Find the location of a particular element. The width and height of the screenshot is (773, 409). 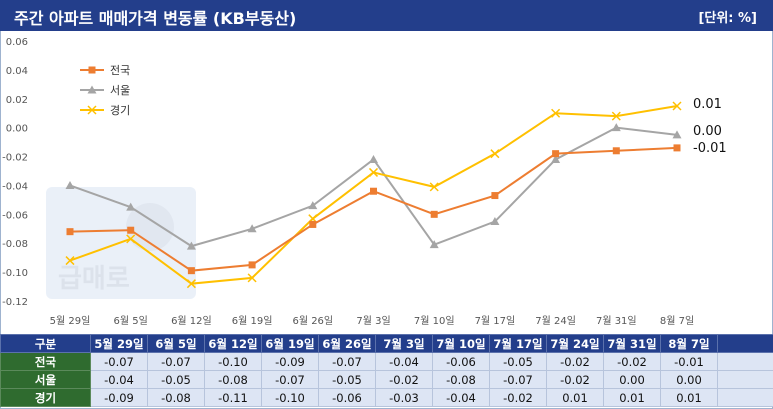

table-cell: -0.09 is located at coordinates (119, 397).